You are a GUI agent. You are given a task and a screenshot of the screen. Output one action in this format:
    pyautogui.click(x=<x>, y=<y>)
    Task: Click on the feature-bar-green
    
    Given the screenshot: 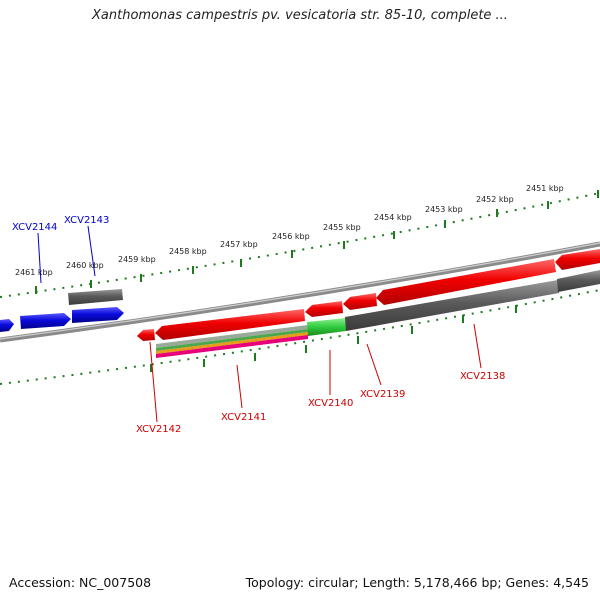 What is the action you would take?
    pyautogui.click(x=232, y=340)
    